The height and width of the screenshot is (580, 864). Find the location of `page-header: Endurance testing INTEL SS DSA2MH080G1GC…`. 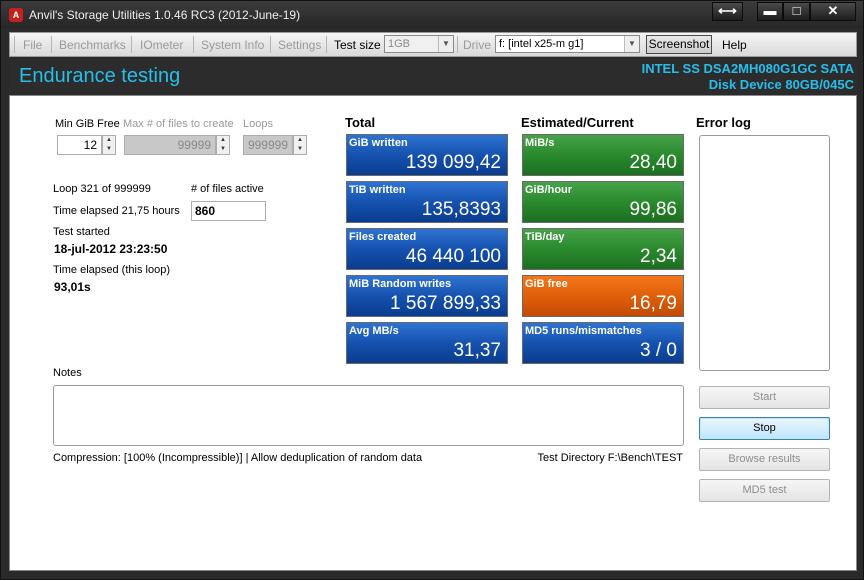

page-header: Endurance testing INTEL SS DSA2MH080G1GC… is located at coordinates (433, 76).